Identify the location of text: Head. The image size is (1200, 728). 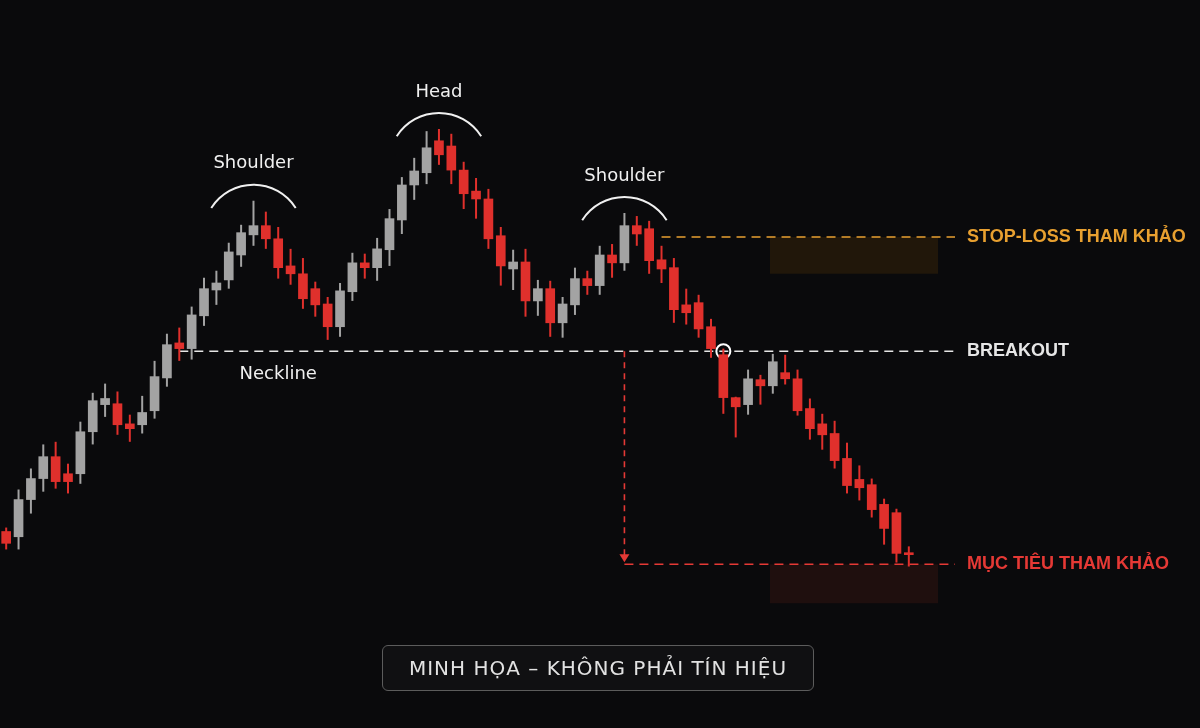
(439, 90).